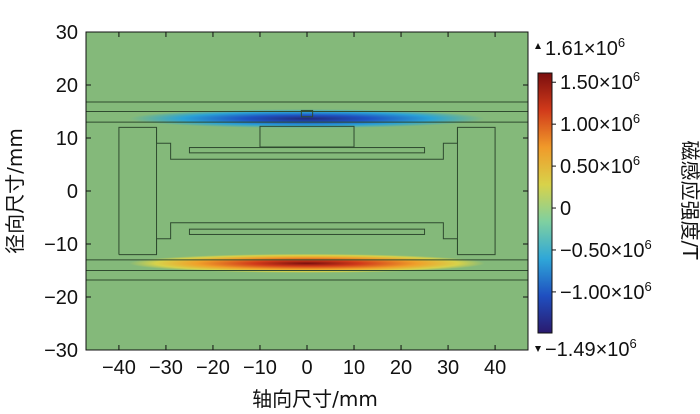 The height and width of the screenshot is (414, 700). Describe the element at coordinates (307, 263) in the screenshot. I see `field-band-lower` at that location.